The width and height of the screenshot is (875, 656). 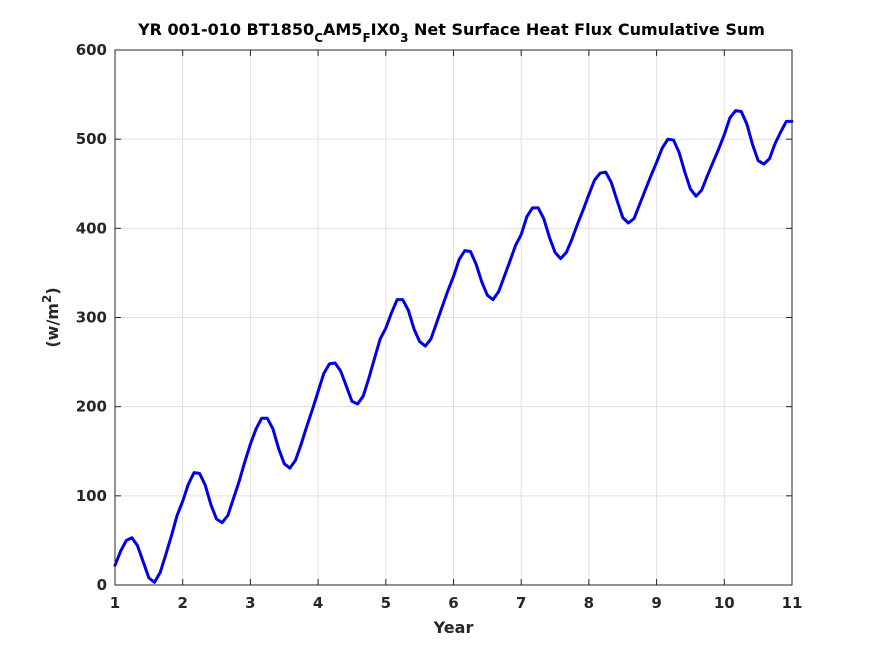 I want to click on chart-title-part: AM5, so click(x=342, y=29).